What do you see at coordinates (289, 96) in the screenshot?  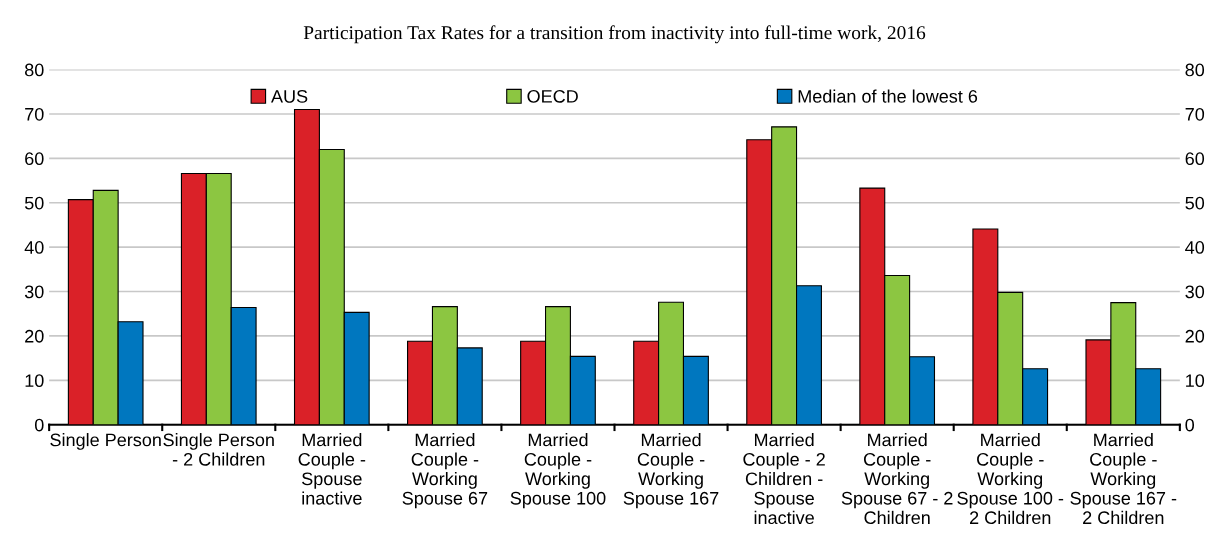 I see `legend-label: AUS` at bounding box center [289, 96].